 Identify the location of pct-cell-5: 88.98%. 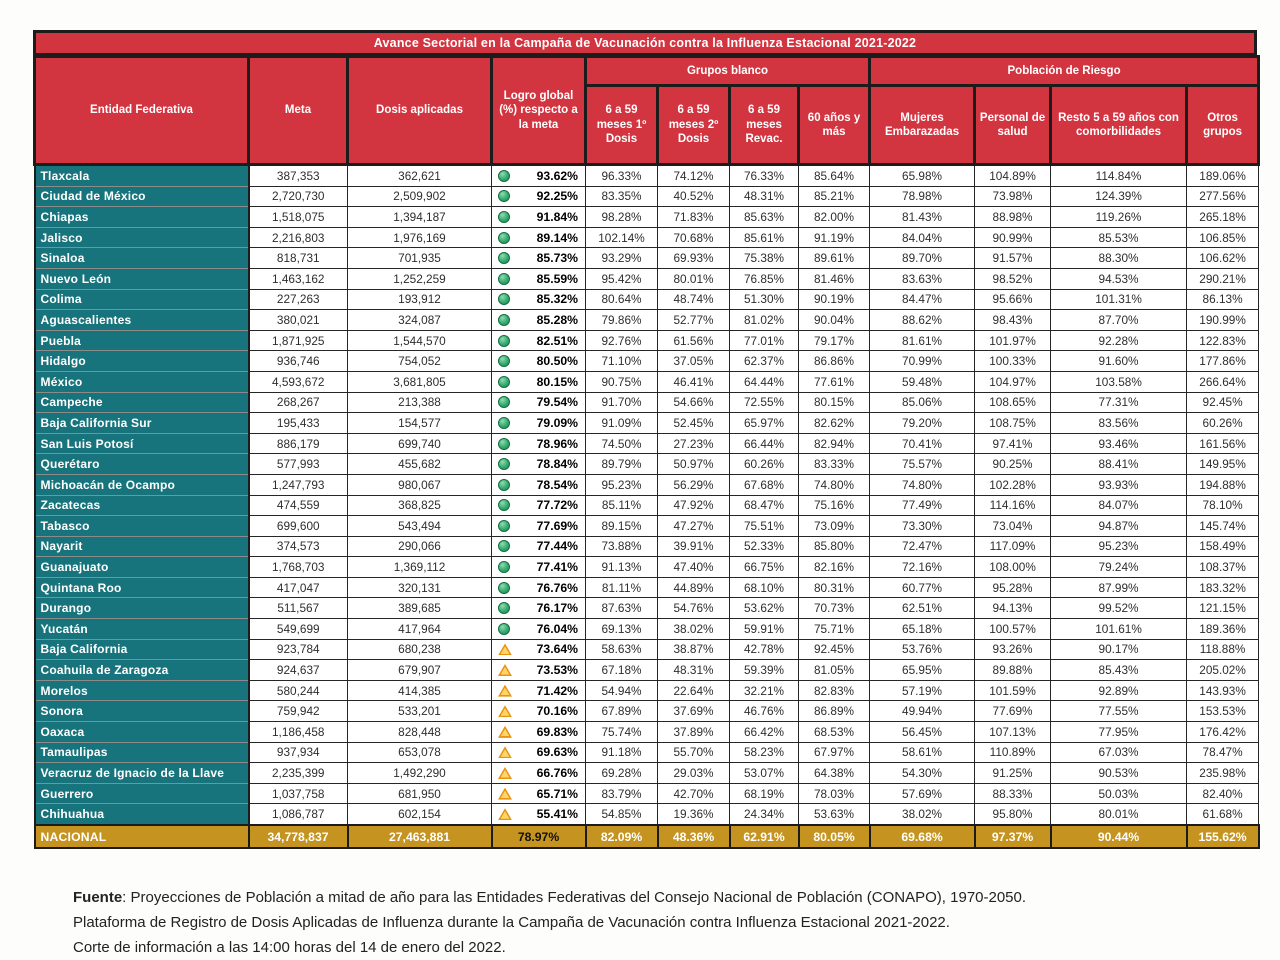
(1013, 217).